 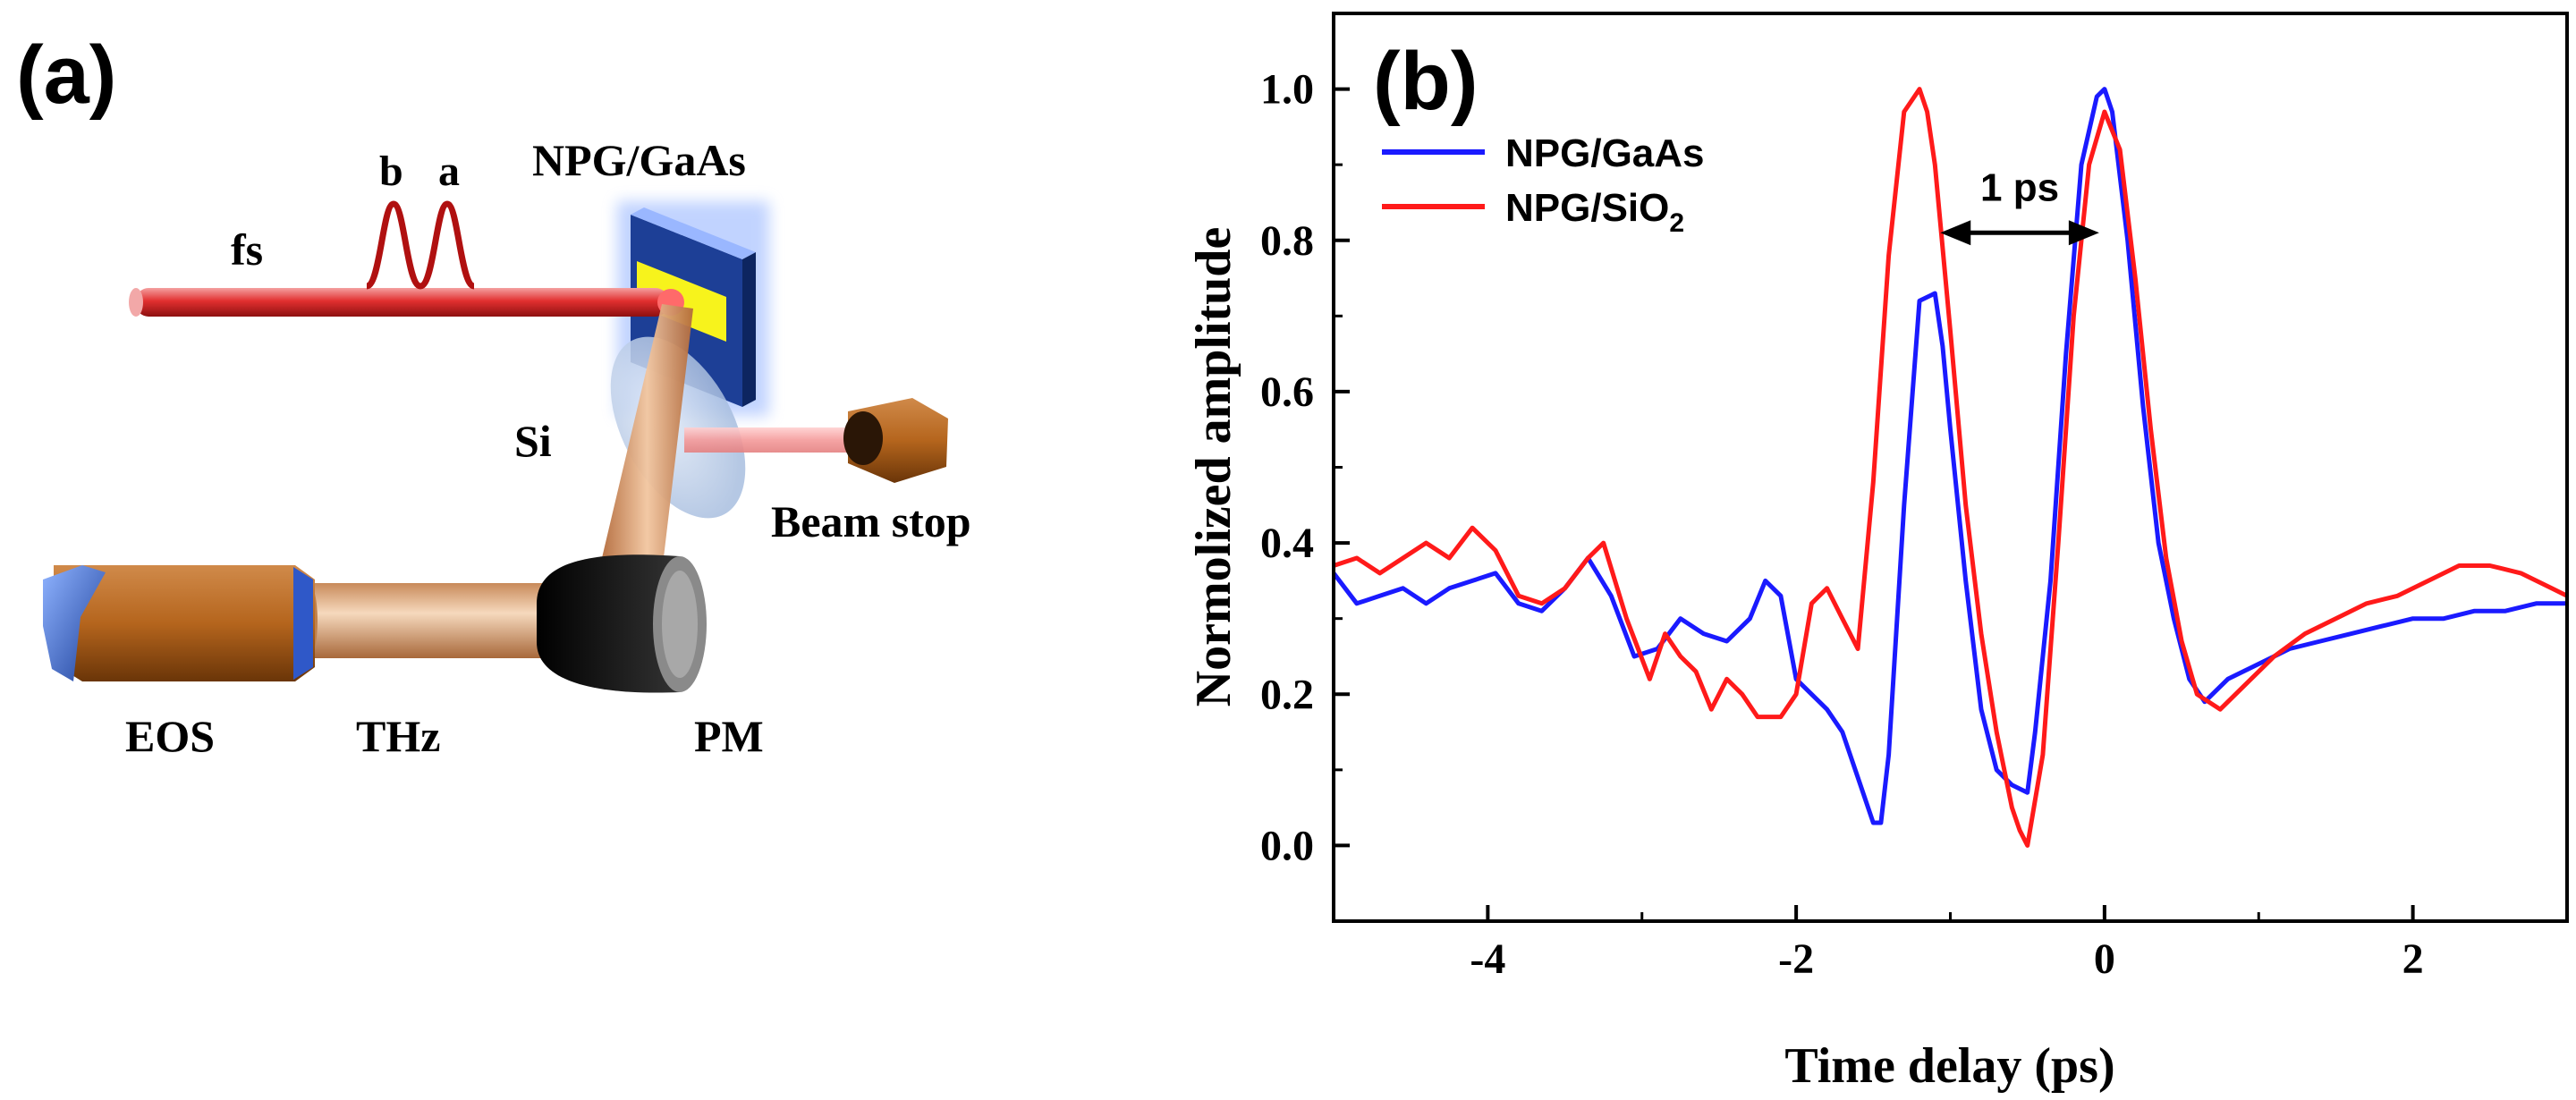 I want to click on legend-label-npg-sio2: NPG/SiO2, so click(x=1594, y=212).